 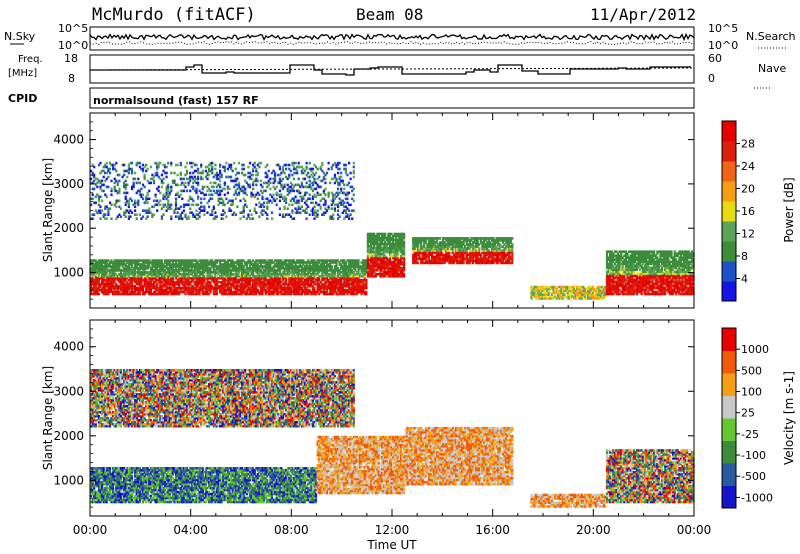 What do you see at coordinates (392, 98) in the screenshot?
I see `cpid-panel-frame` at bounding box center [392, 98].